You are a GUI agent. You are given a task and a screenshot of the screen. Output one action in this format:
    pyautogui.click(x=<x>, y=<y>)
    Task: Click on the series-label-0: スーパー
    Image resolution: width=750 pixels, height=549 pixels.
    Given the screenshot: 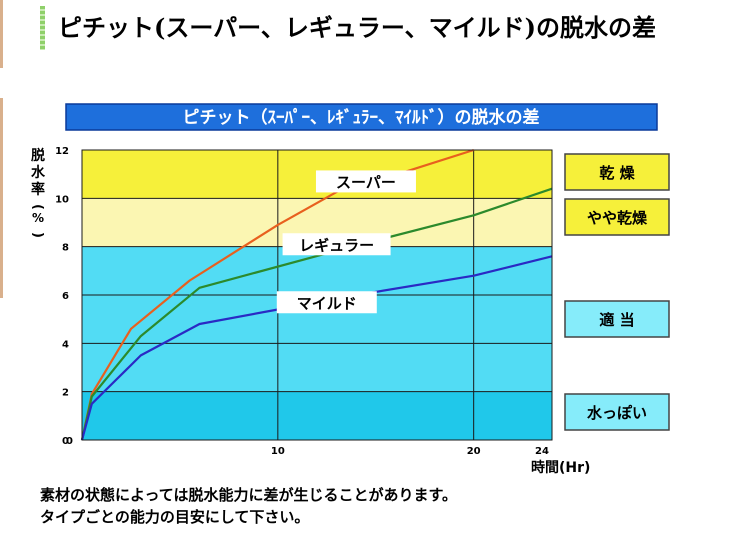 What is the action you would take?
    pyautogui.click(x=366, y=182)
    